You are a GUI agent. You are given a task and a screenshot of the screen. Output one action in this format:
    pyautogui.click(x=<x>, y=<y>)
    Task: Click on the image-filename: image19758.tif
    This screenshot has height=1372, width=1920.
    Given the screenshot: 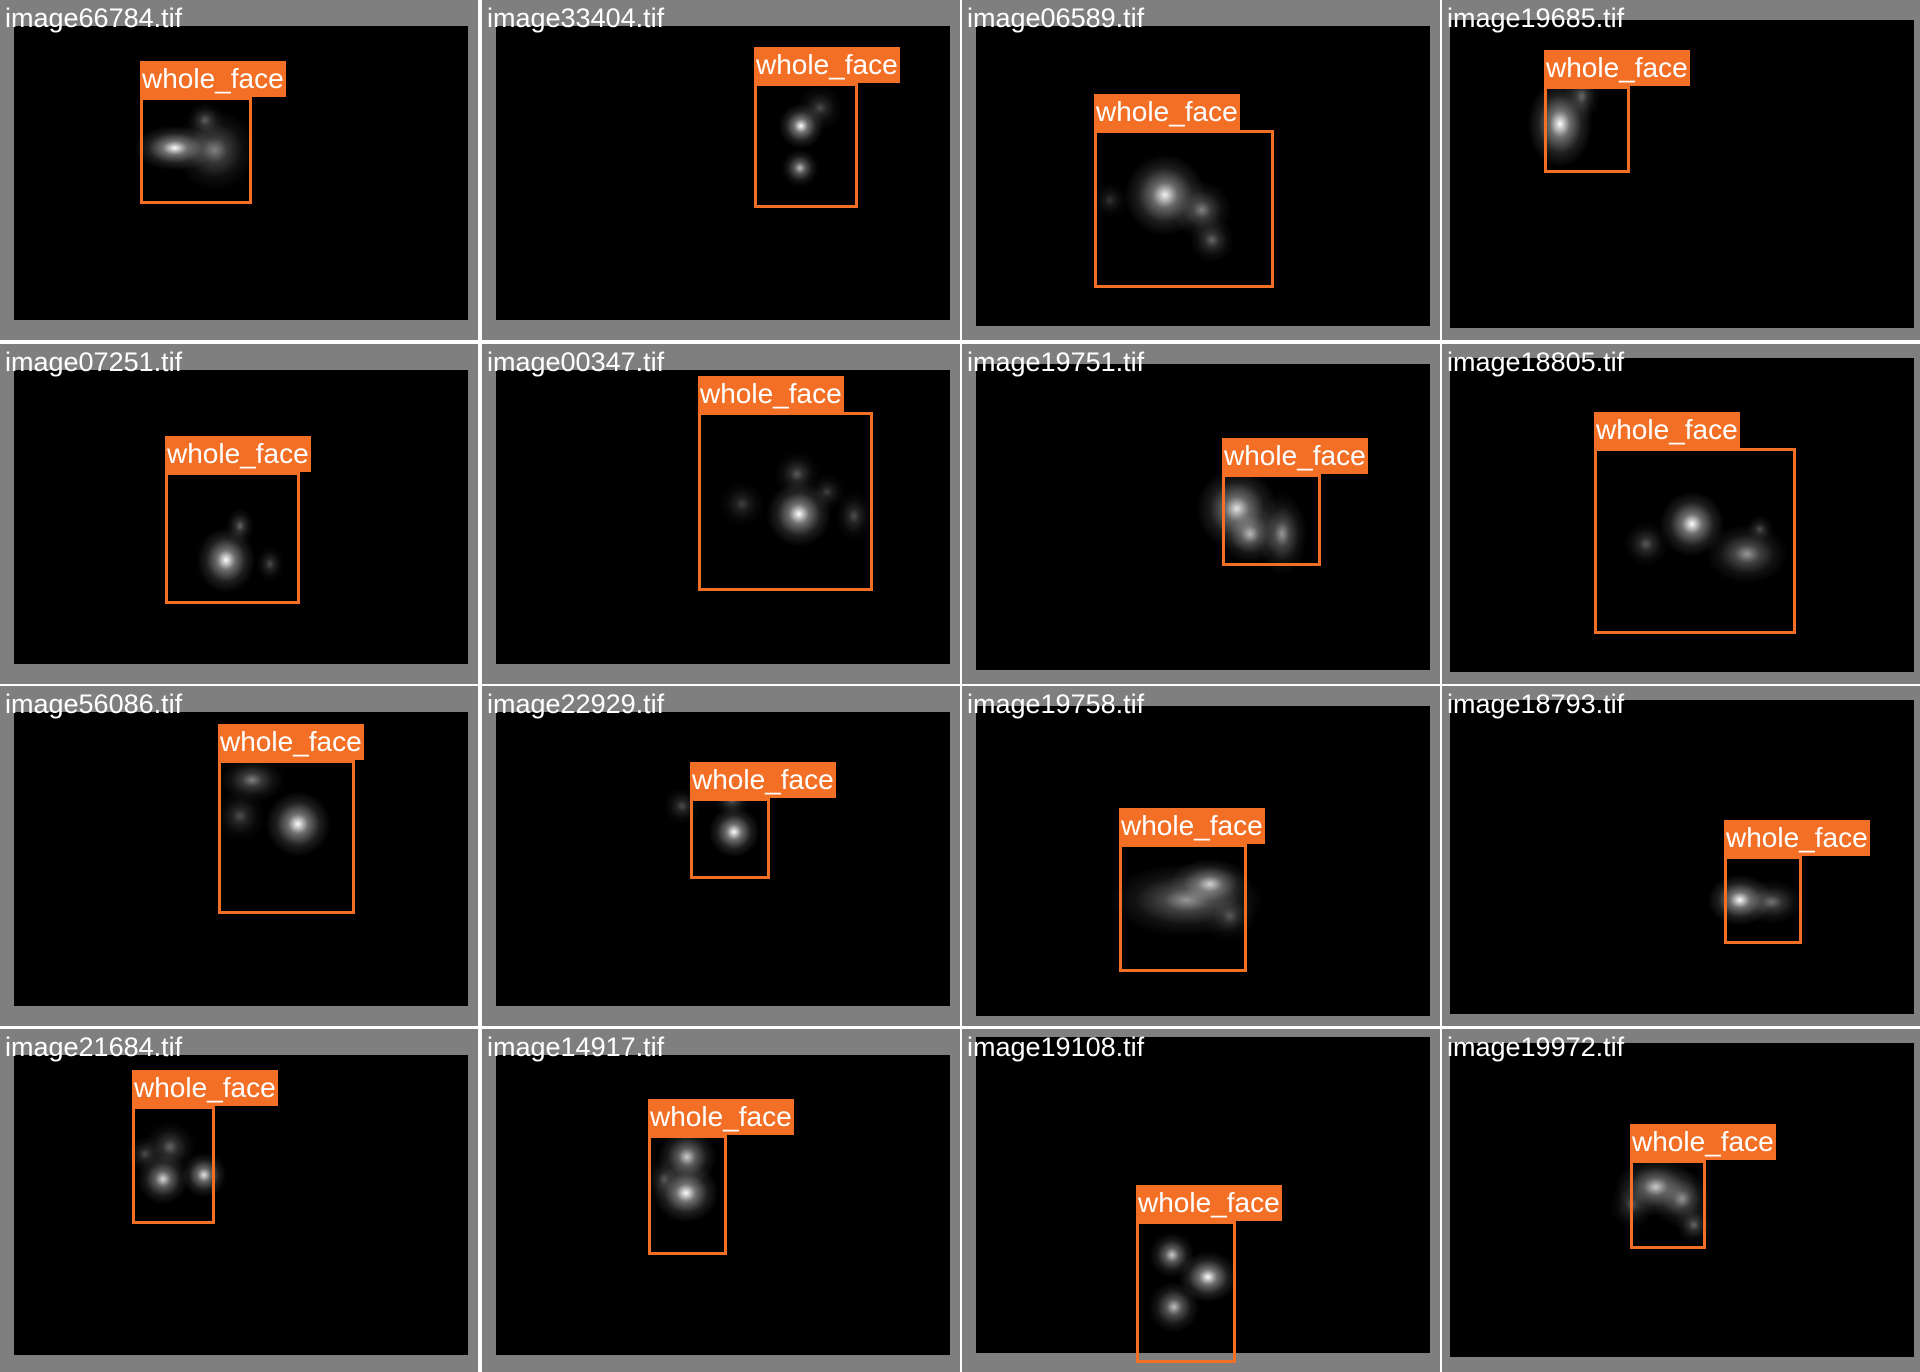 What is the action you would take?
    pyautogui.click(x=1056, y=704)
    